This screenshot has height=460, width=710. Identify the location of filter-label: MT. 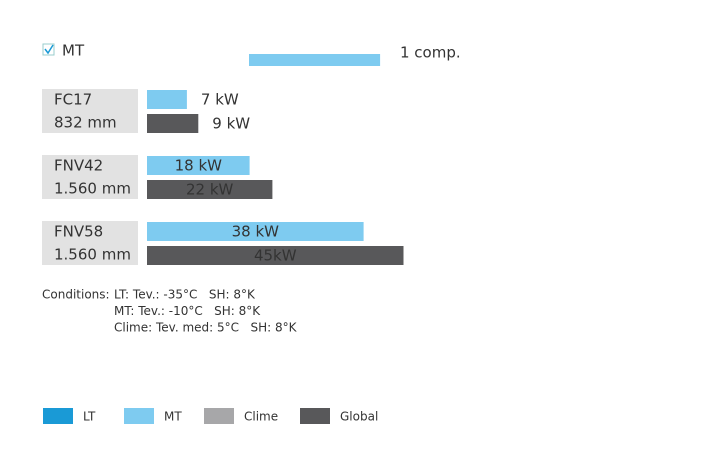
(73, 51).